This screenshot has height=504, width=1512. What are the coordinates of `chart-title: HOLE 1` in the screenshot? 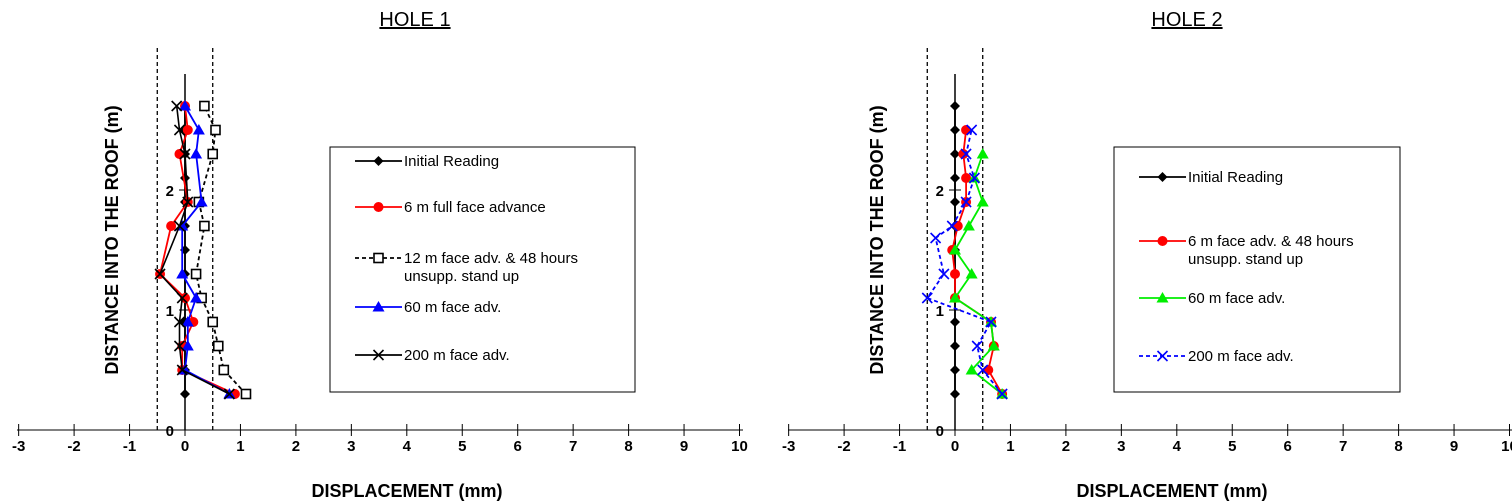 It's located at (414, 20).